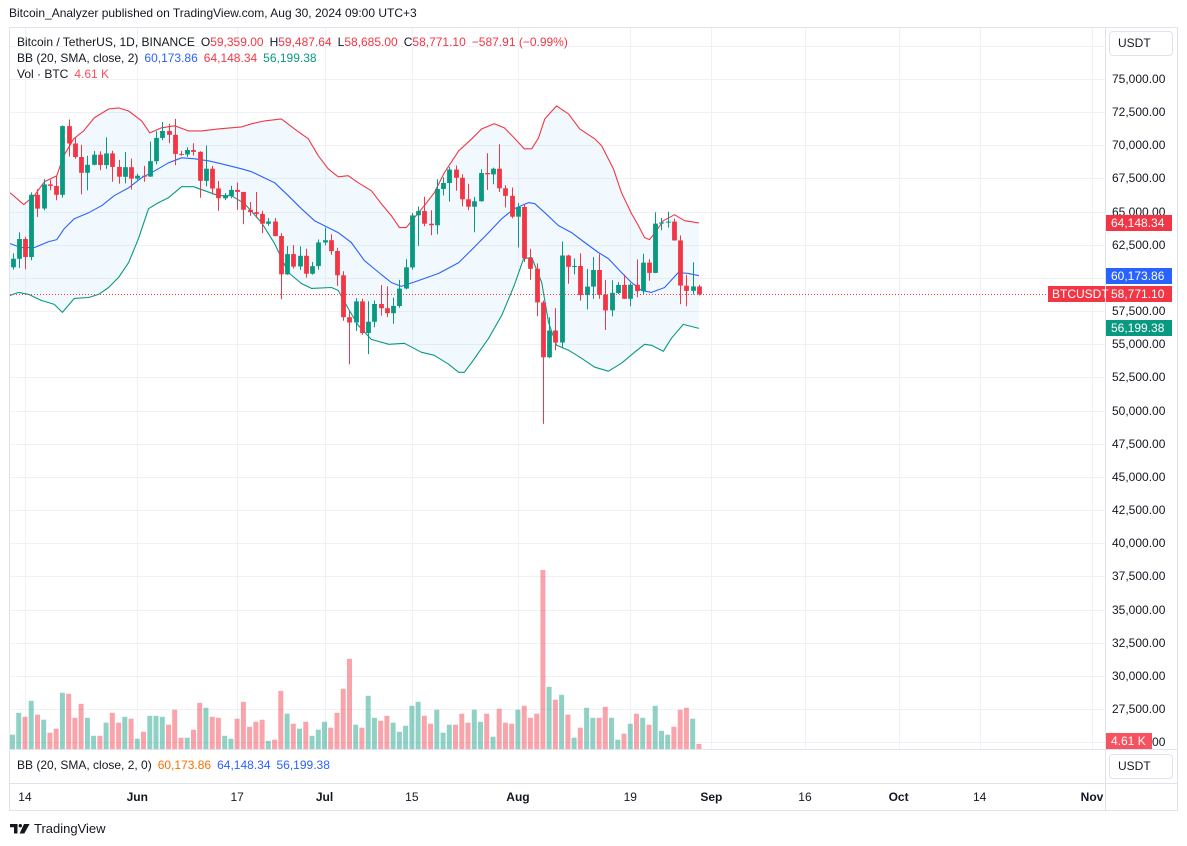 Image resolution: width=1187 pixels, height=846 pixels. I want to click on time-axis-label: Aug, so click(518, 797).